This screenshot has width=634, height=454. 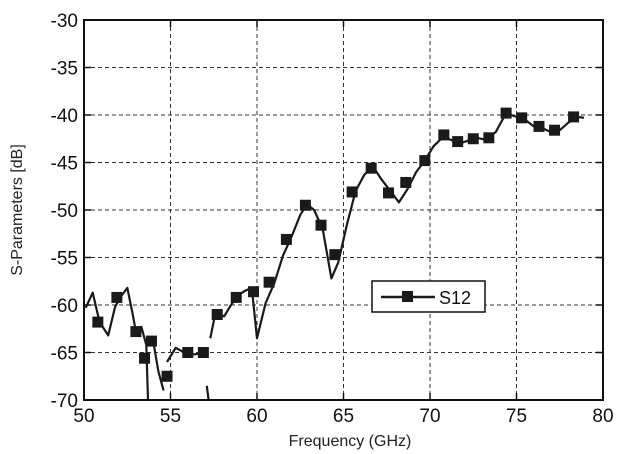 I want to click on y-tick-label: -35, so click(x=64, y=69).